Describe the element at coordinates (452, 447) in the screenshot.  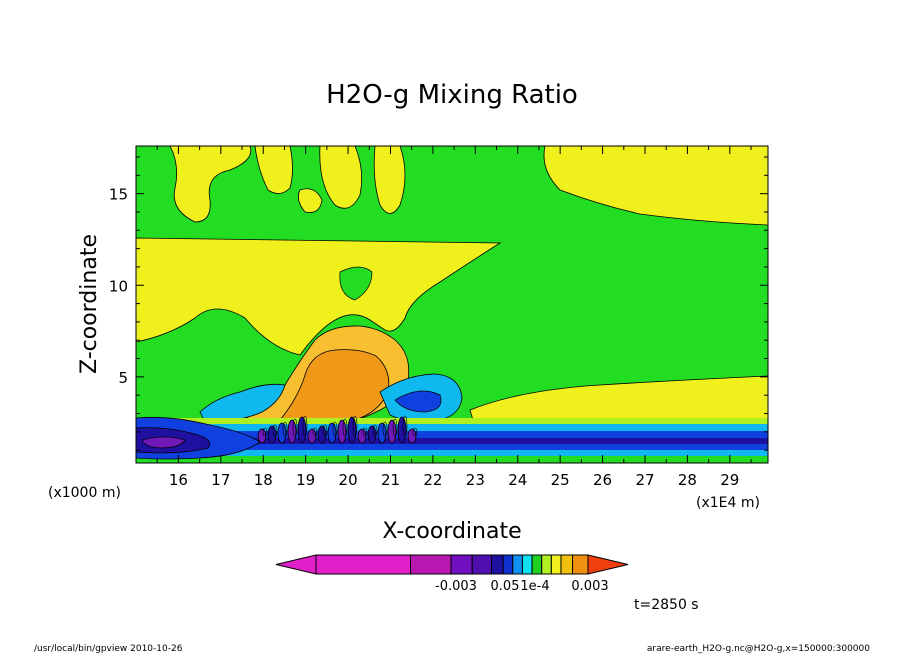
I see `band-blue-lower` at that location.